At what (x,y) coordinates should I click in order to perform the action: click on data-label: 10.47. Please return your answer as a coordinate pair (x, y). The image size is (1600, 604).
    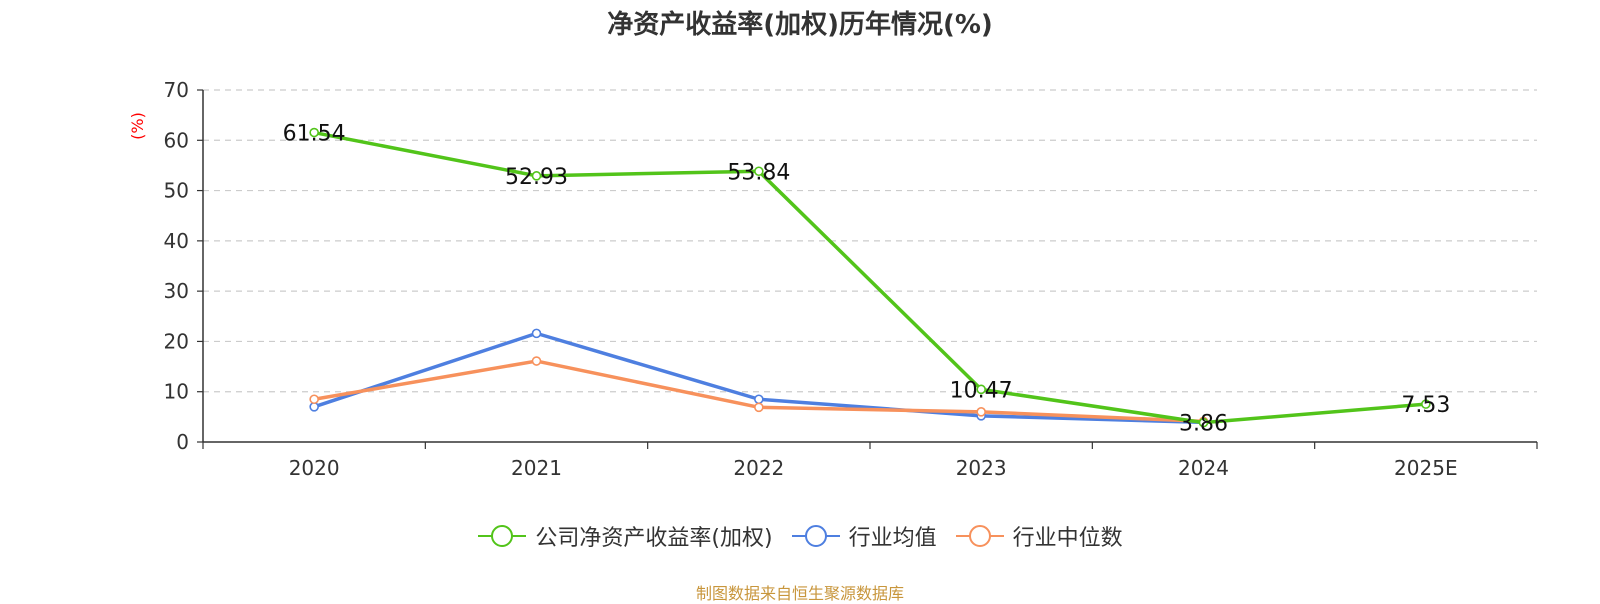
    Looking at the image, I should click on (981, 390).